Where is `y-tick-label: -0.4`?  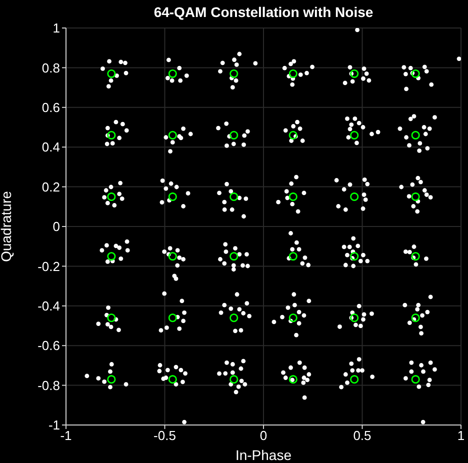
y-tick-label: -0.4 is located at coordinates (49, 306).